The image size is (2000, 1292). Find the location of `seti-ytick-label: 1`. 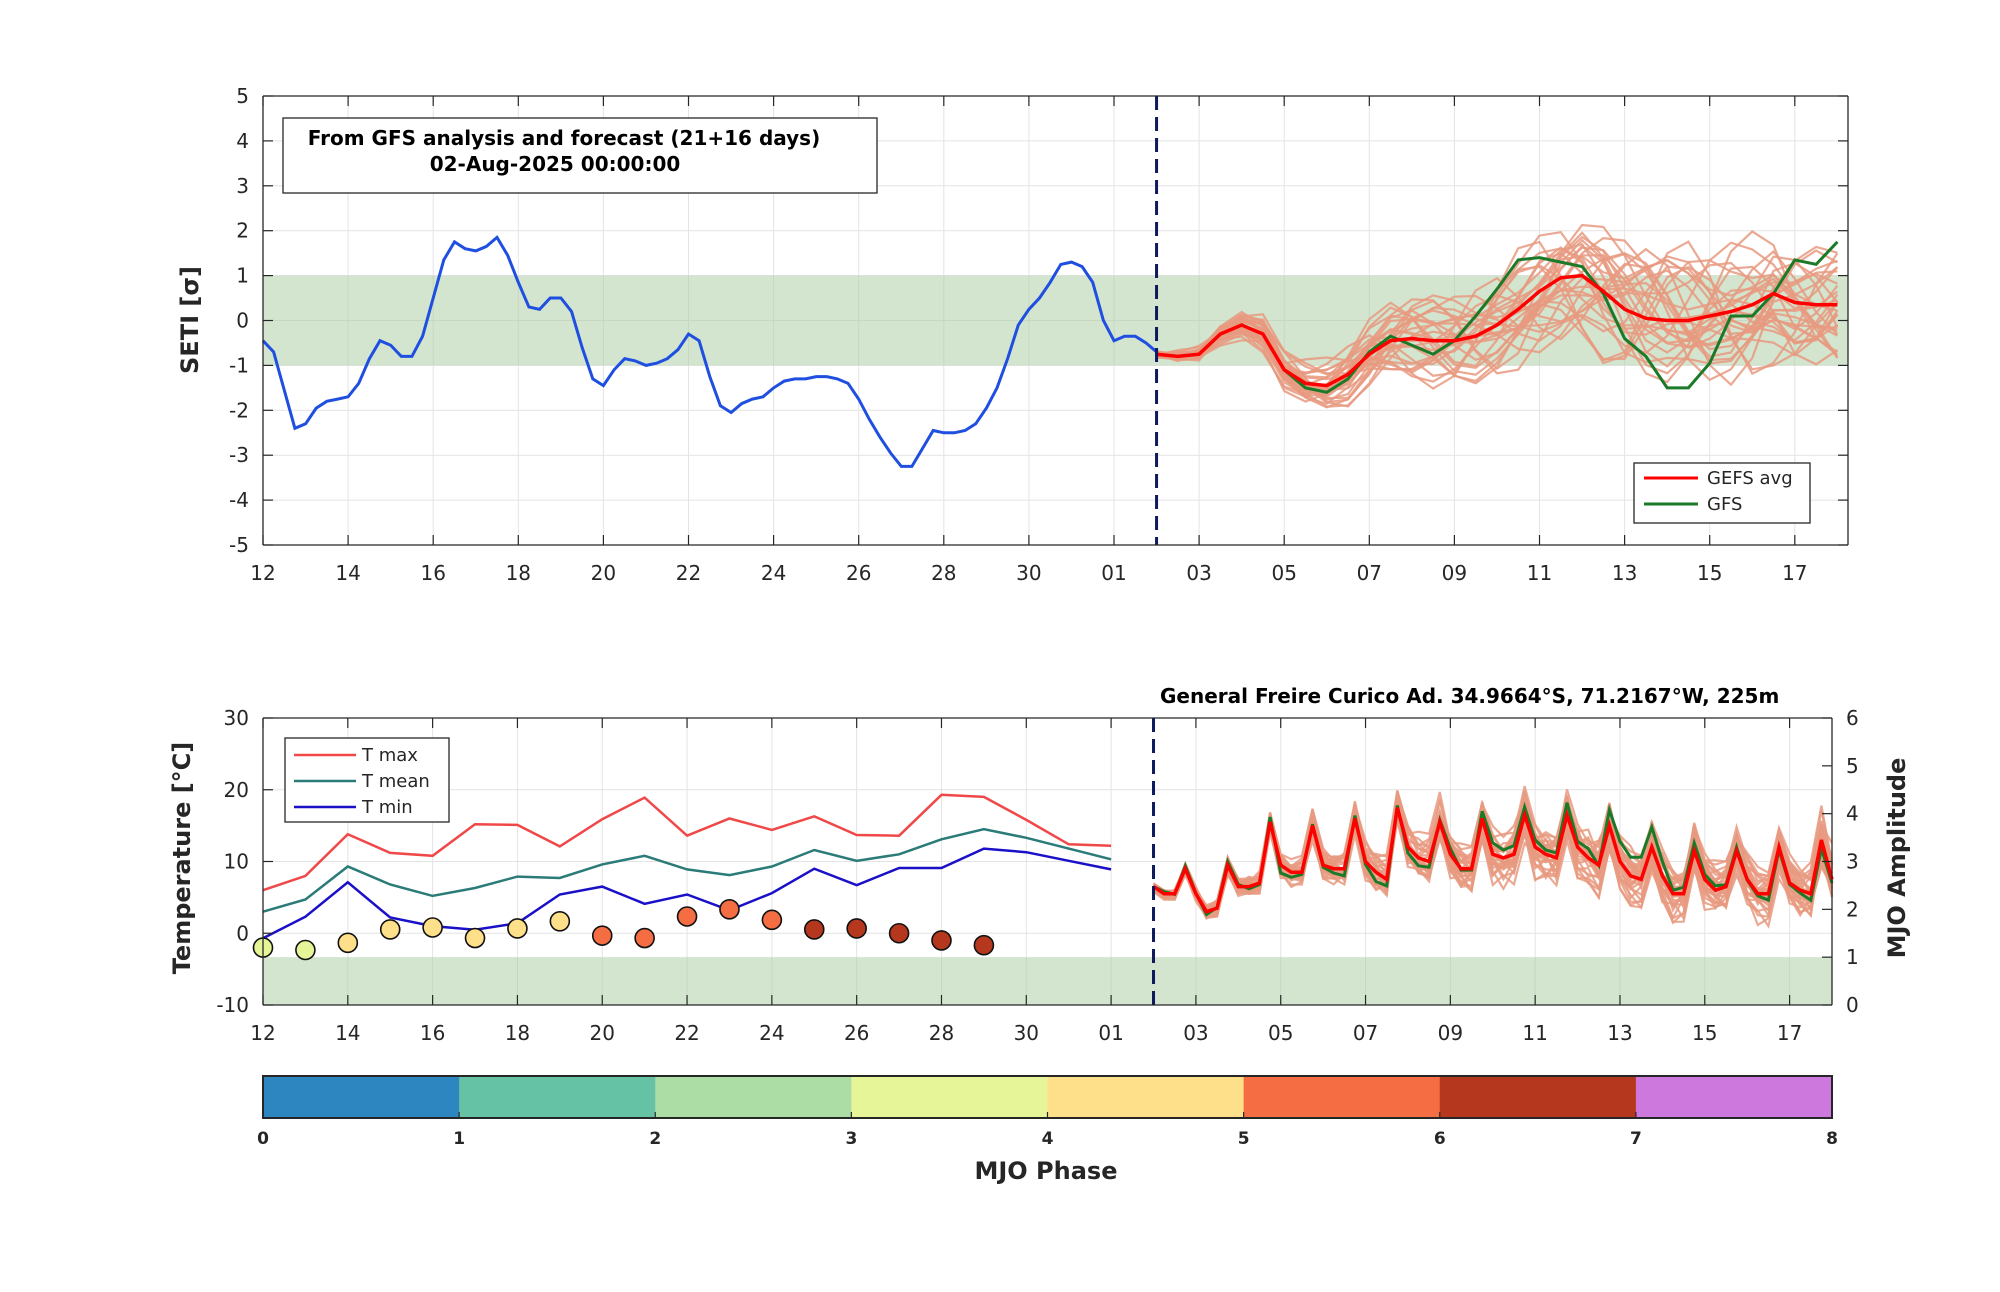

seti-ytick-label: 1 is located at coordinates (242, 276).